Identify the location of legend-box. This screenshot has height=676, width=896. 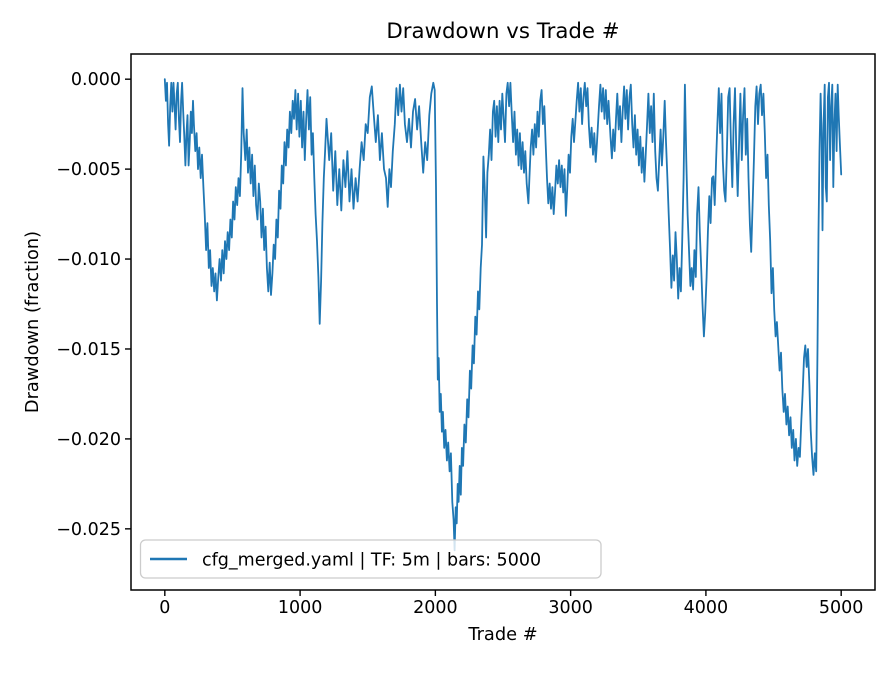
(370, 559).